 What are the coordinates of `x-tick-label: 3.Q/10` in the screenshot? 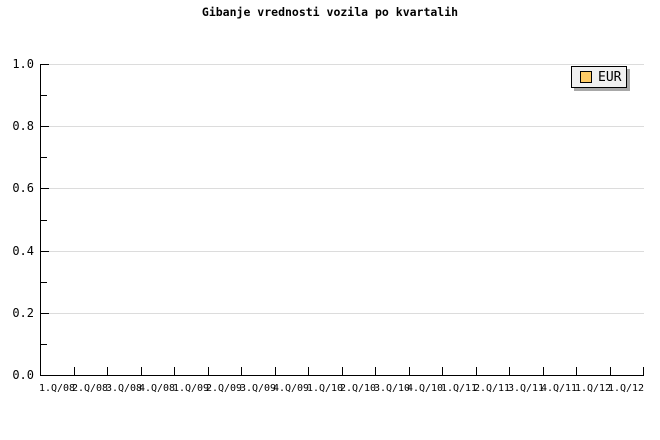 It's located at (392, 388).